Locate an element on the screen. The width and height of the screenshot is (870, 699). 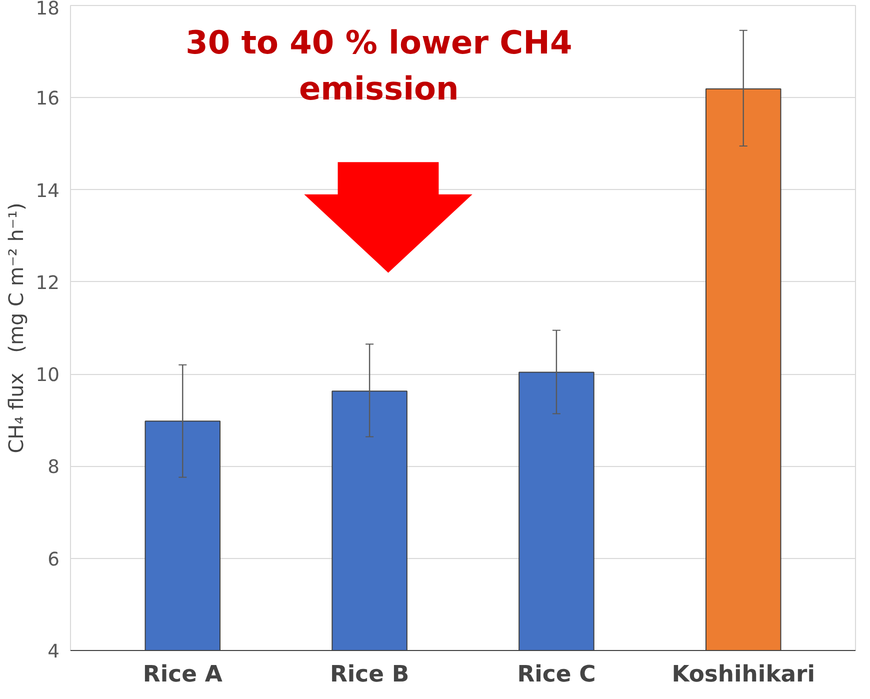
annotation: 30 to 40 % lower CH4 emission is located at coordinates (379, 65).